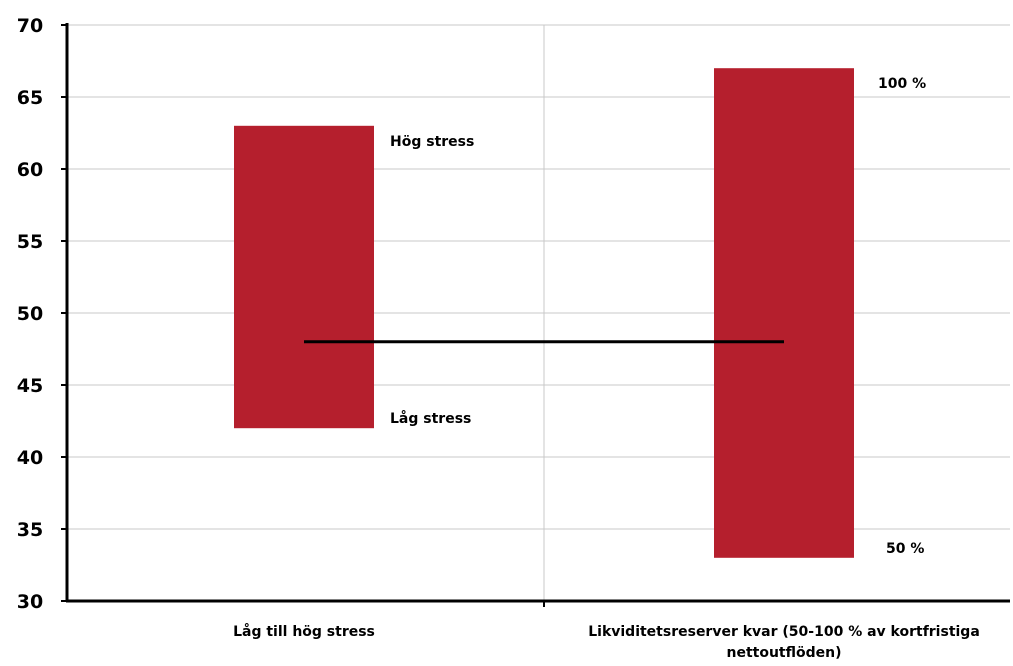 This screenshot has width=1013, height=666. I want to click on y-tick-label-40: 40, so click(30, 458).